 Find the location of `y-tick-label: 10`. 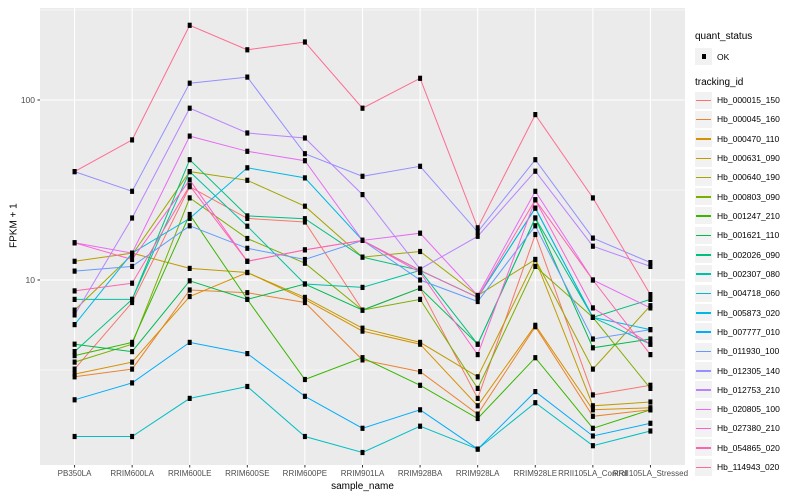

y-tick-label: 10 is located at coordinates (31, 280).